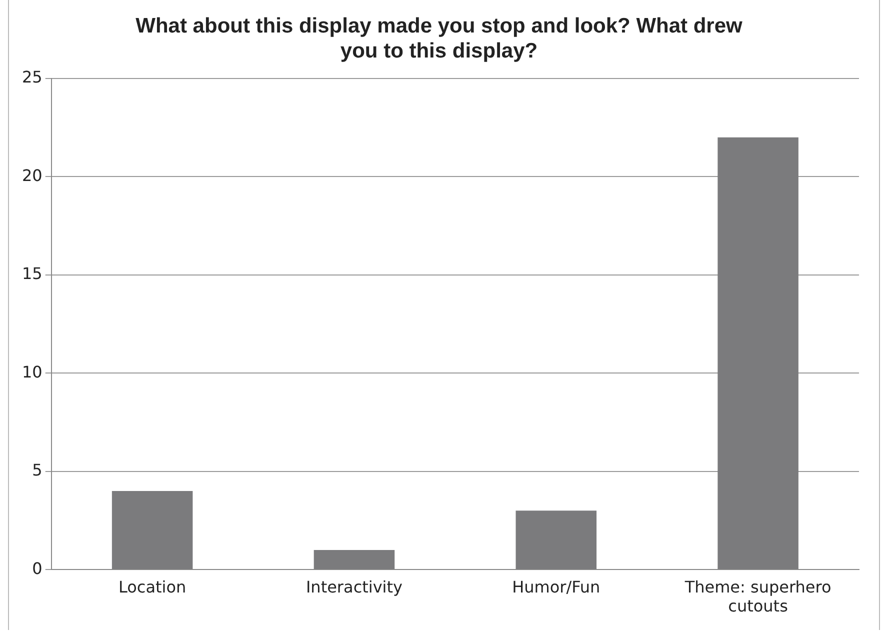  Describe the element at coordinates (556, 586) in the screenshot. I see `x-tick-label: Humor/Fun` at that location.